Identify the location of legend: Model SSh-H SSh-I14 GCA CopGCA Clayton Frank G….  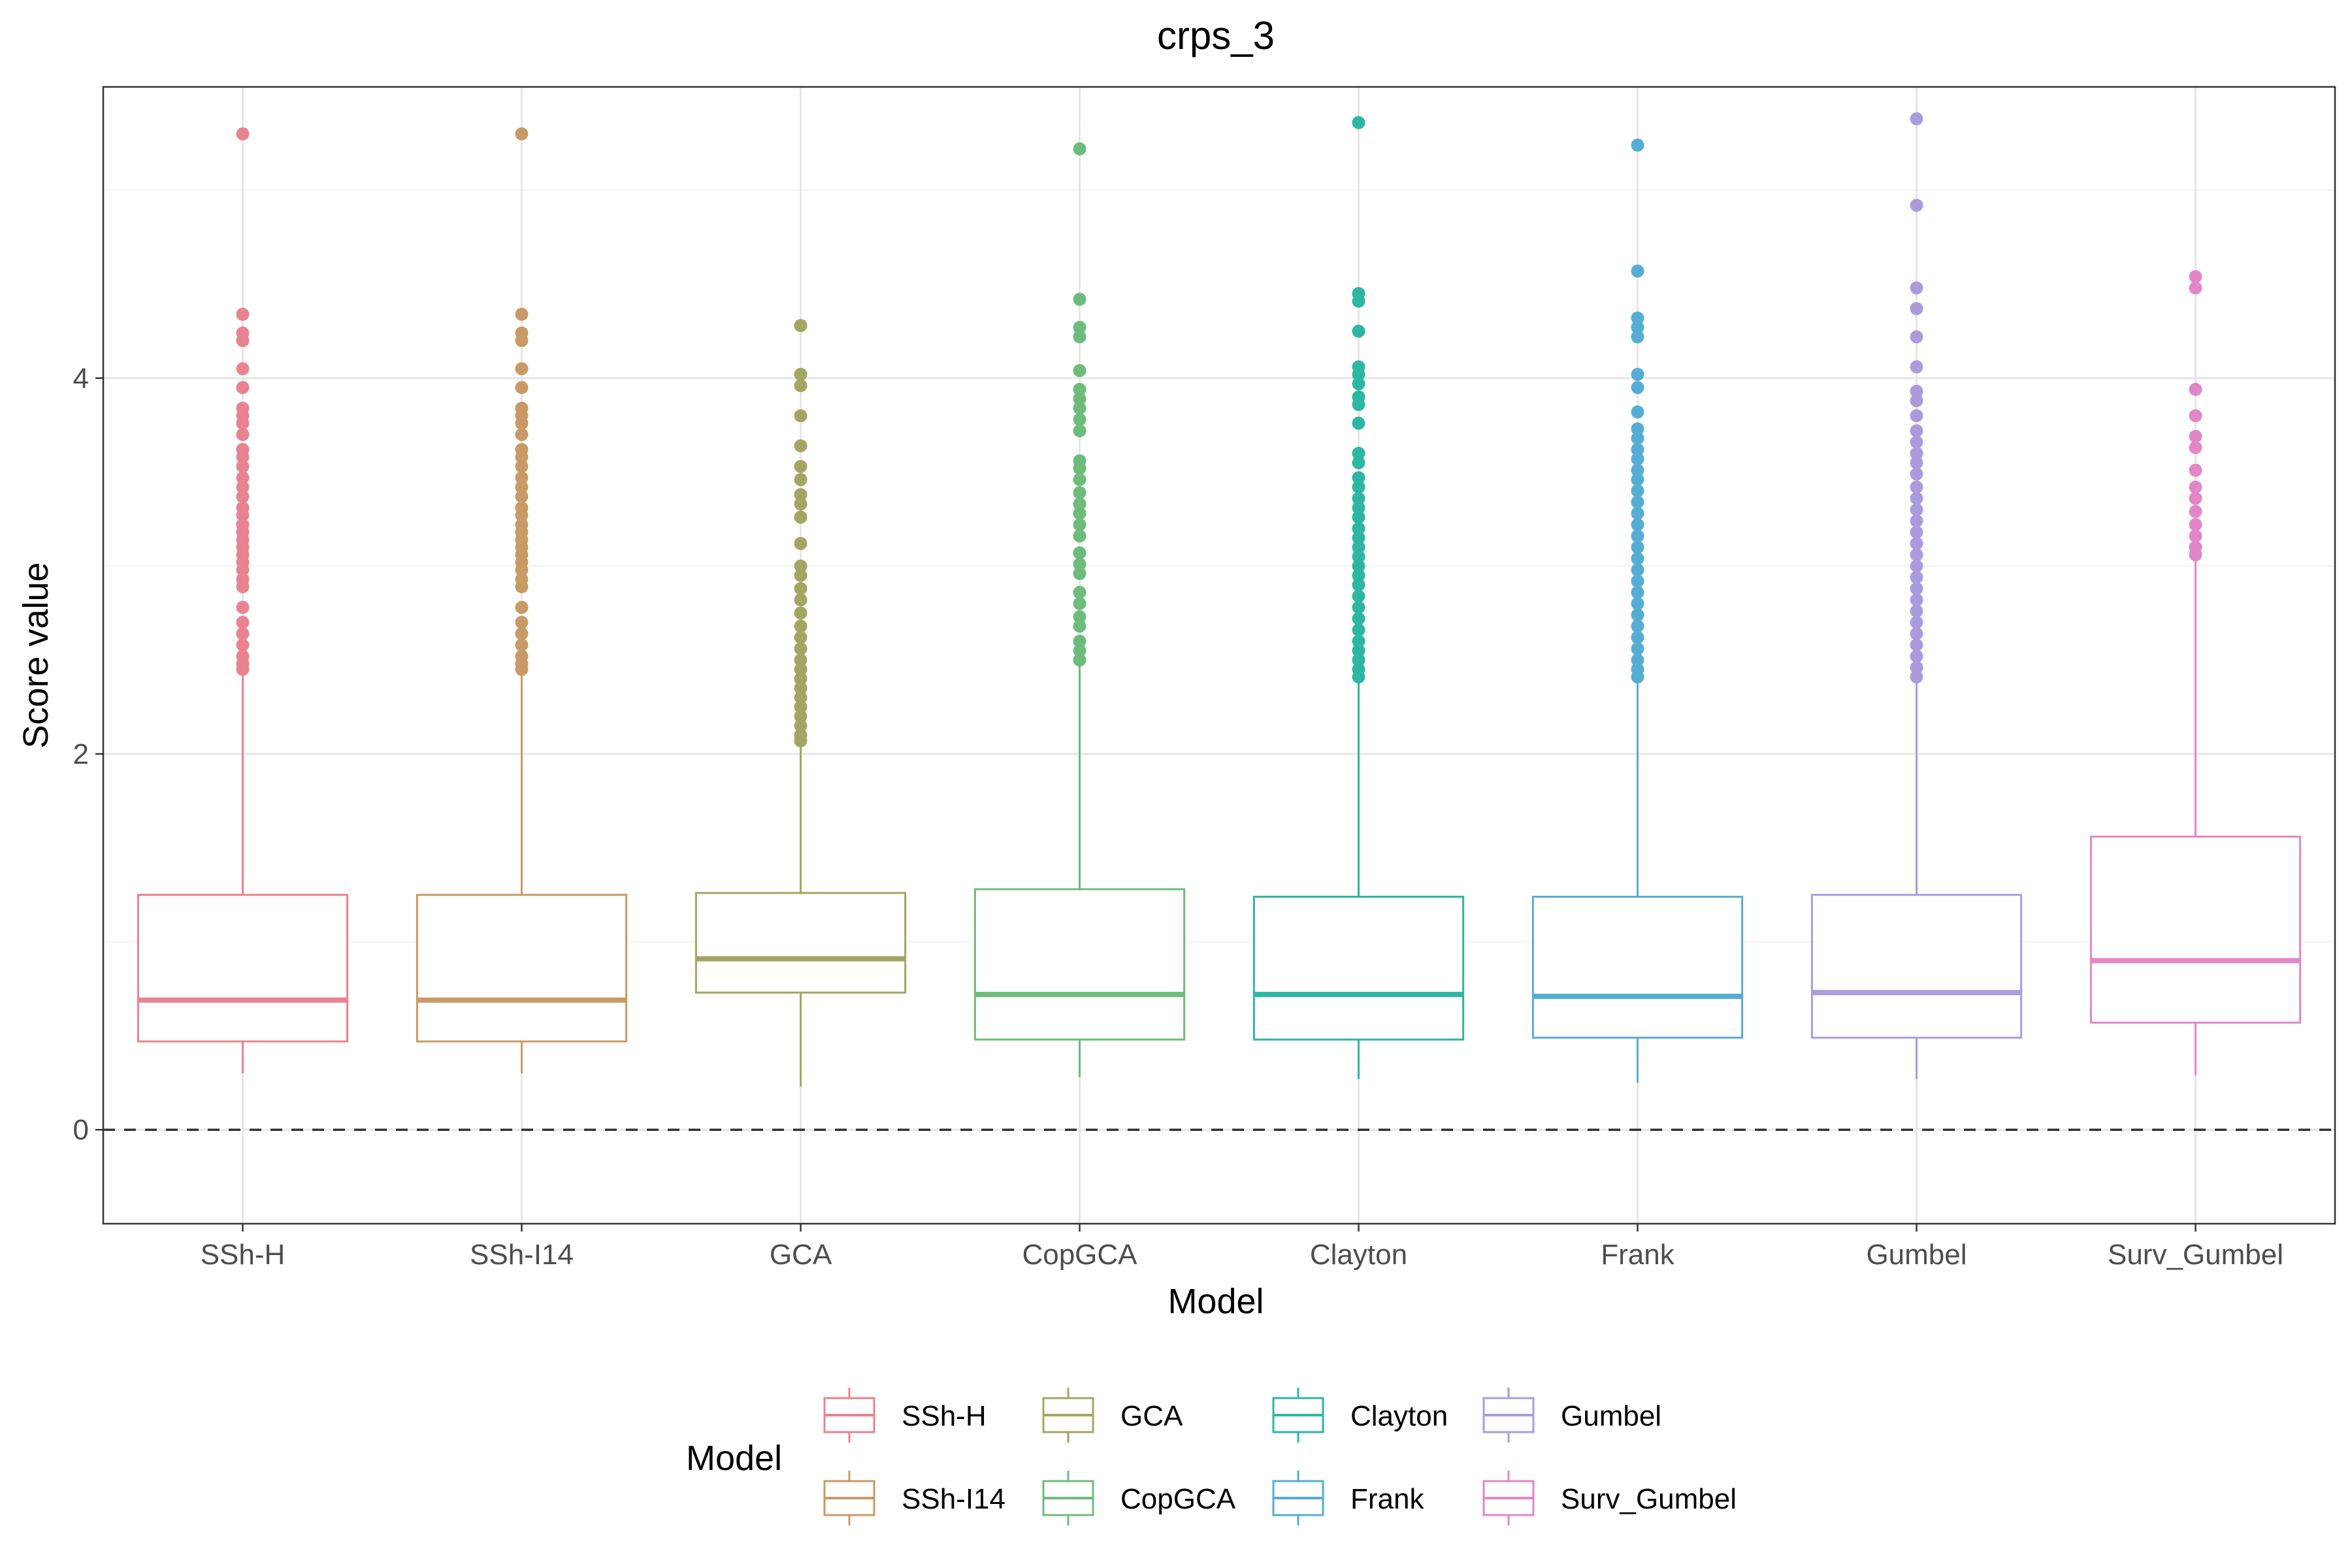
(1211, 1457).